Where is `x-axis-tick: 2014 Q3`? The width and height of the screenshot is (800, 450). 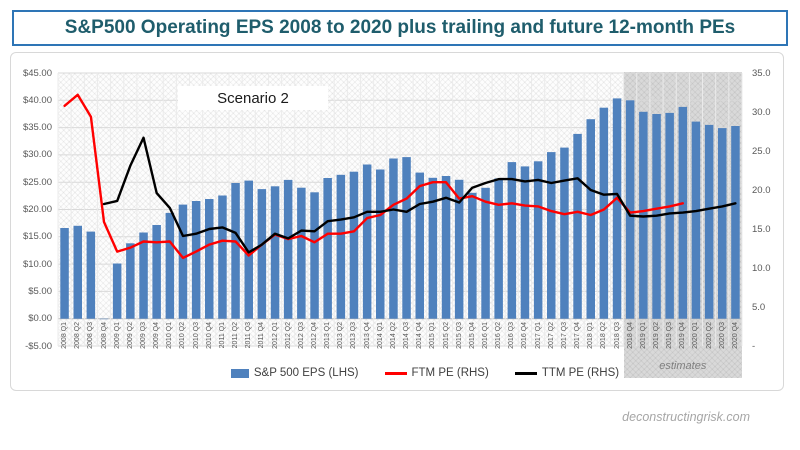 x-axis-tick: 2014 Q3 is located at coordinates (407, 335).